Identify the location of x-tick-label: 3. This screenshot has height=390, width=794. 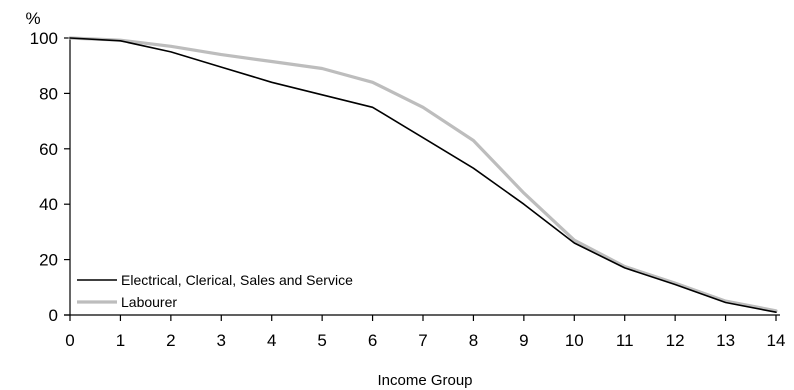
(221, 340).